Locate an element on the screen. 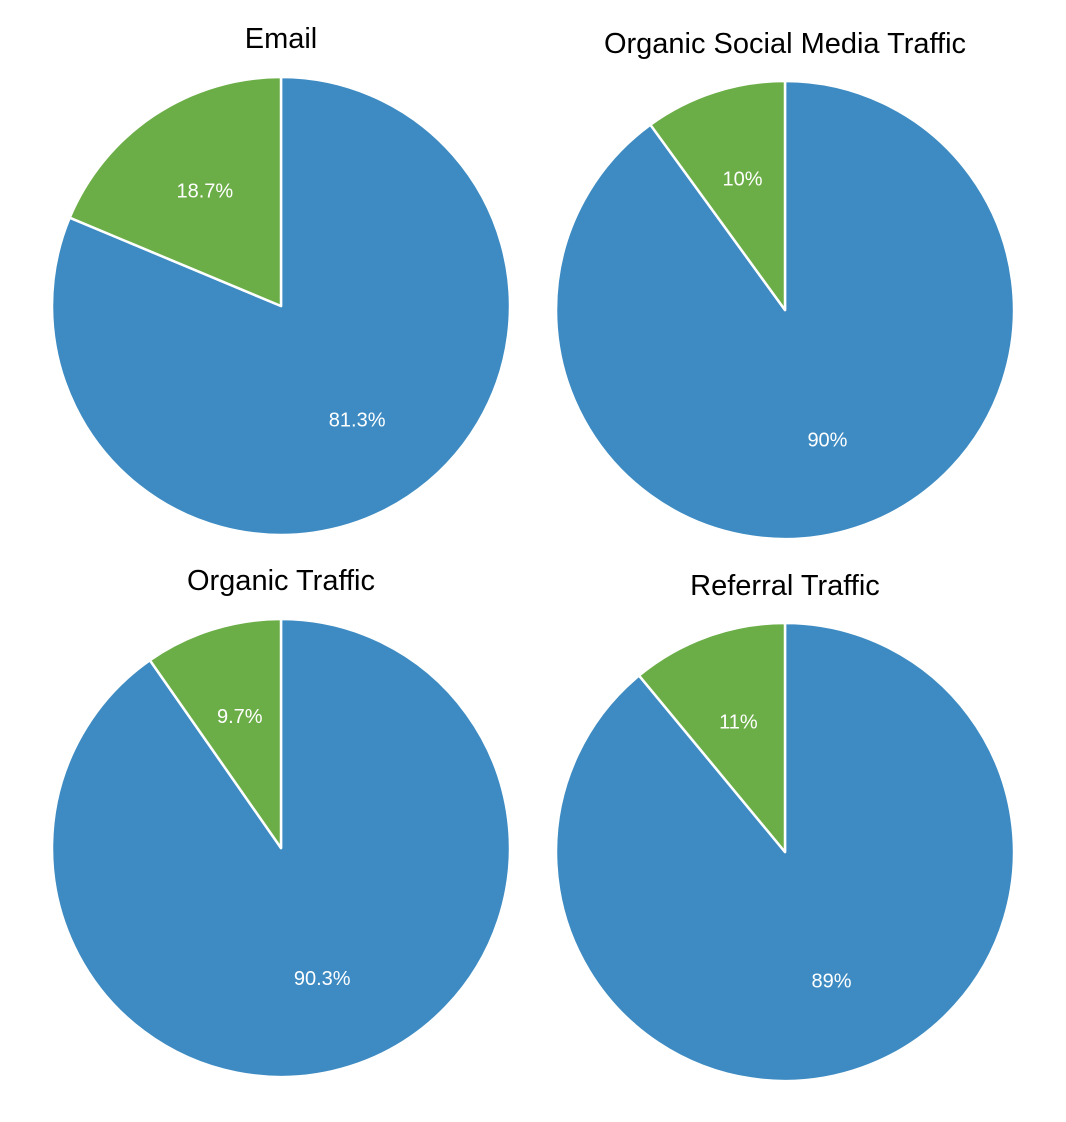 The image size is (1066, 1122). slice-label-email-1: 18.7% is located at coordinates (204, 192).